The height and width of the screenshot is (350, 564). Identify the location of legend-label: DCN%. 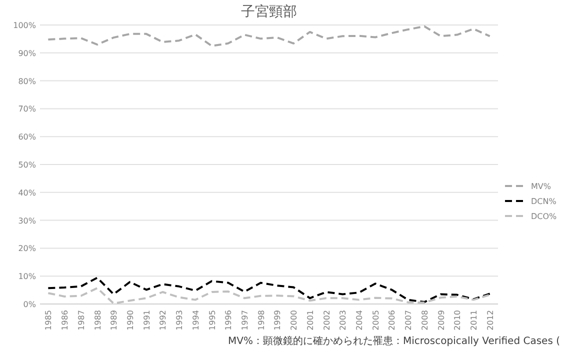
(544, 201).